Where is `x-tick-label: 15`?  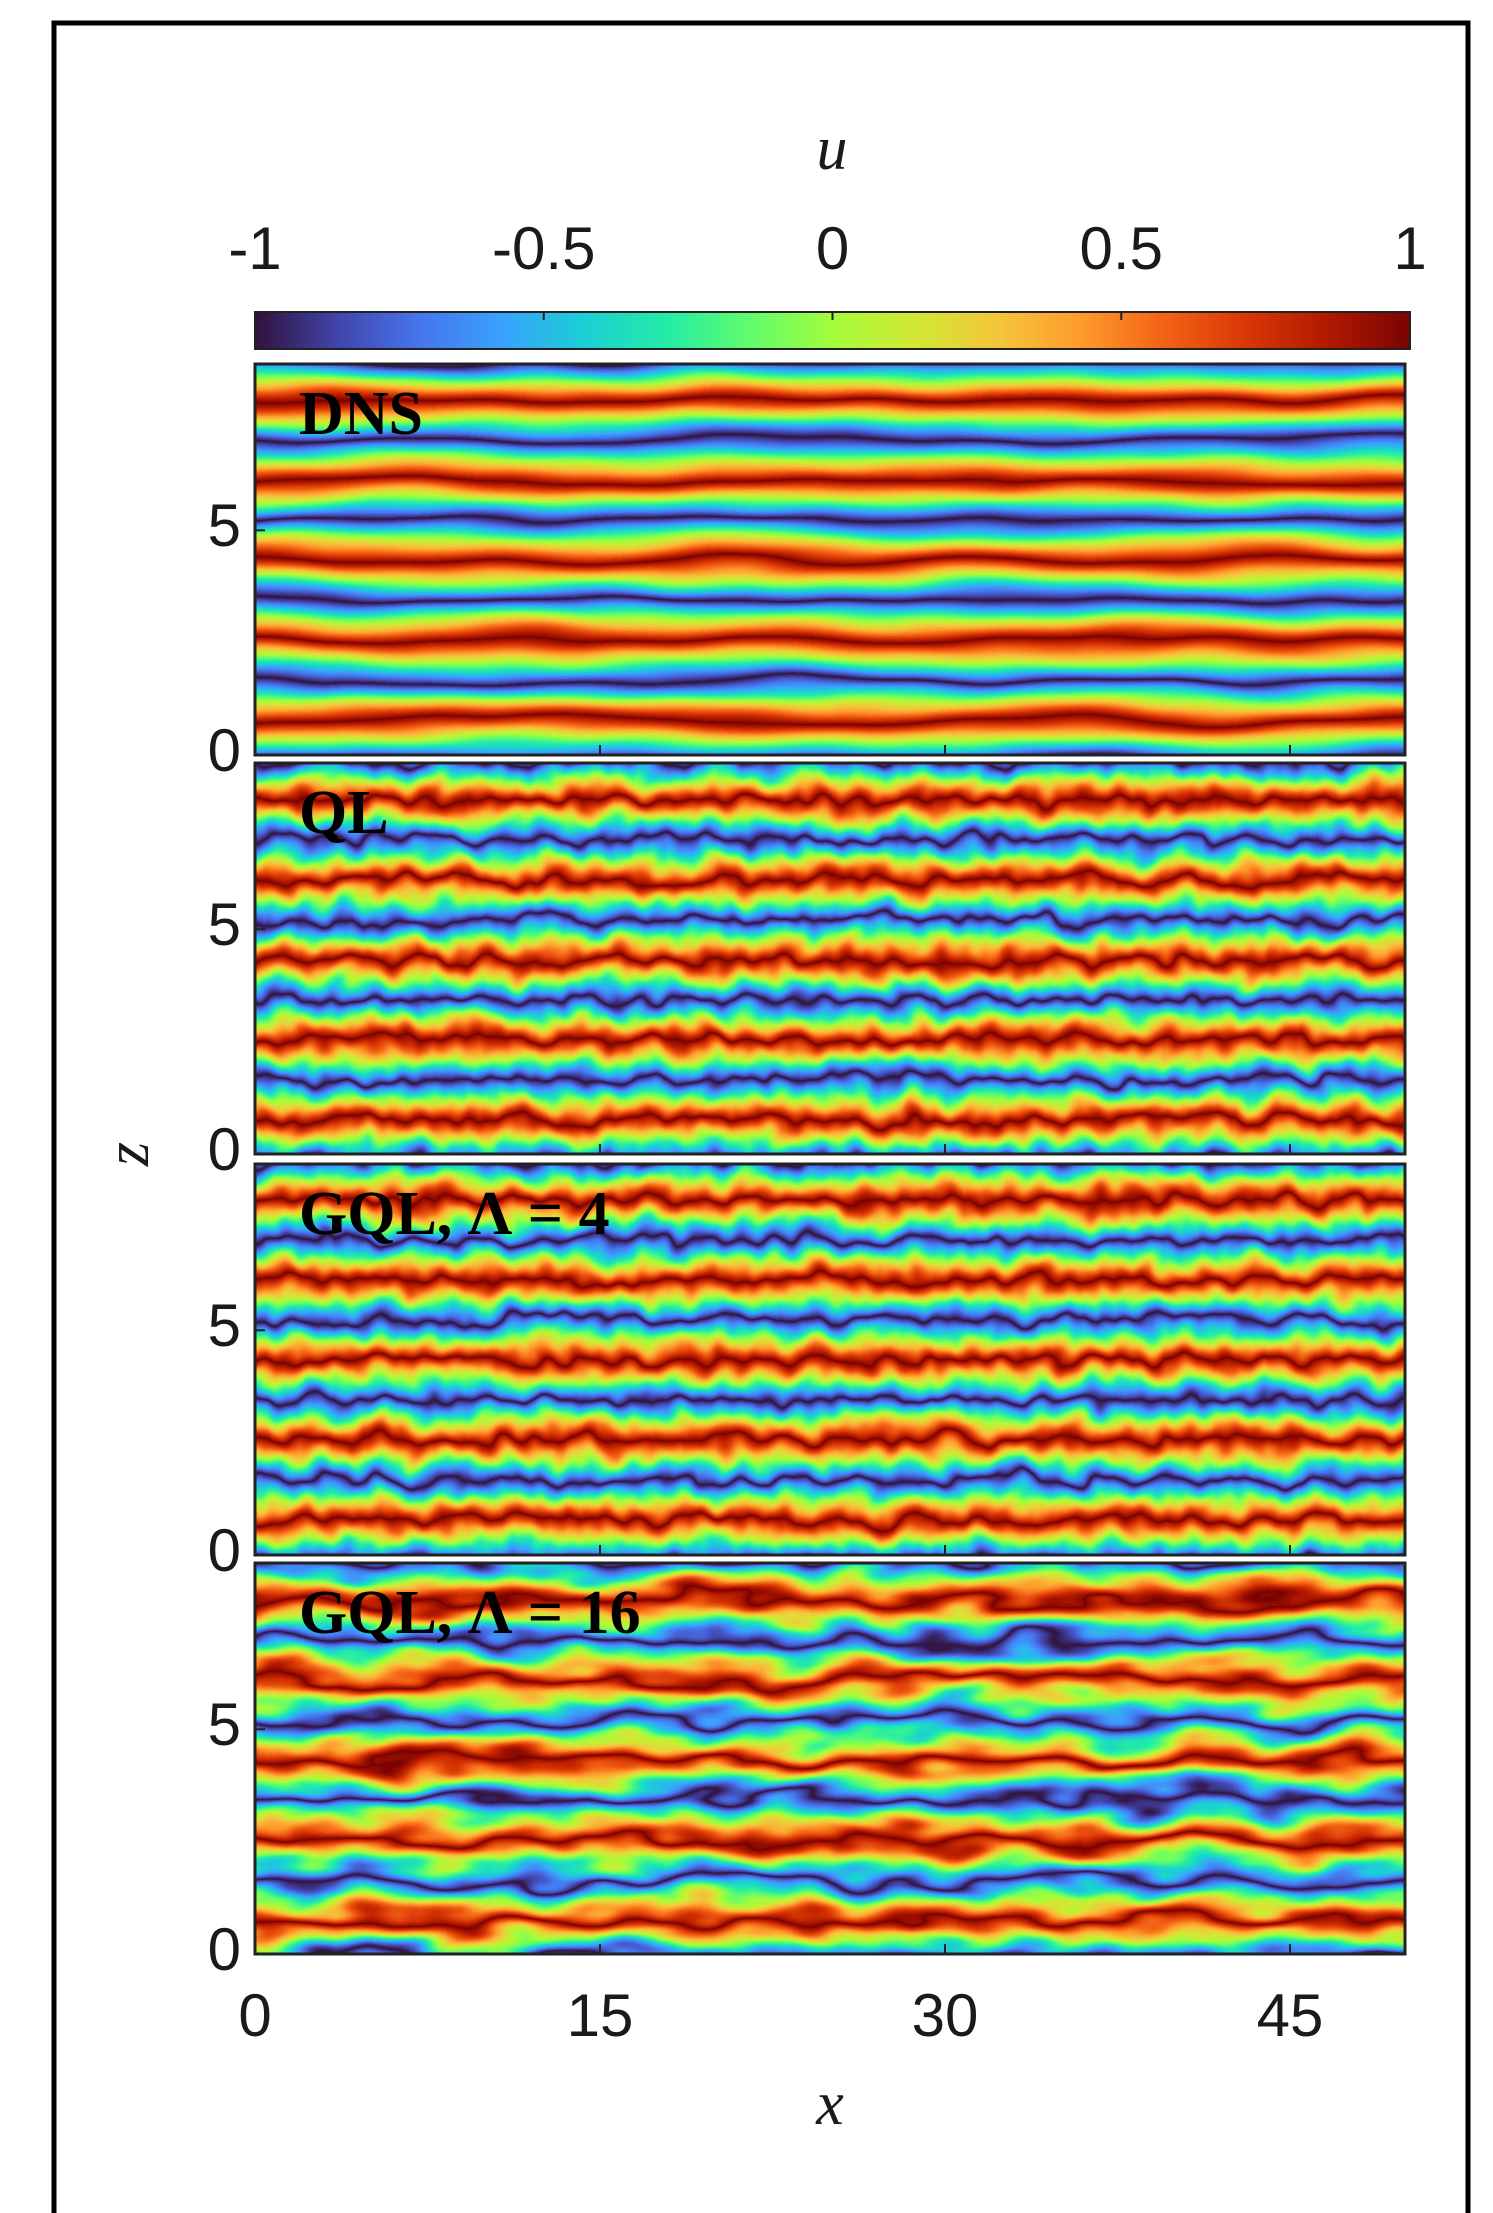
x-tick-label: 15 is located at coordinates (600, 2015).